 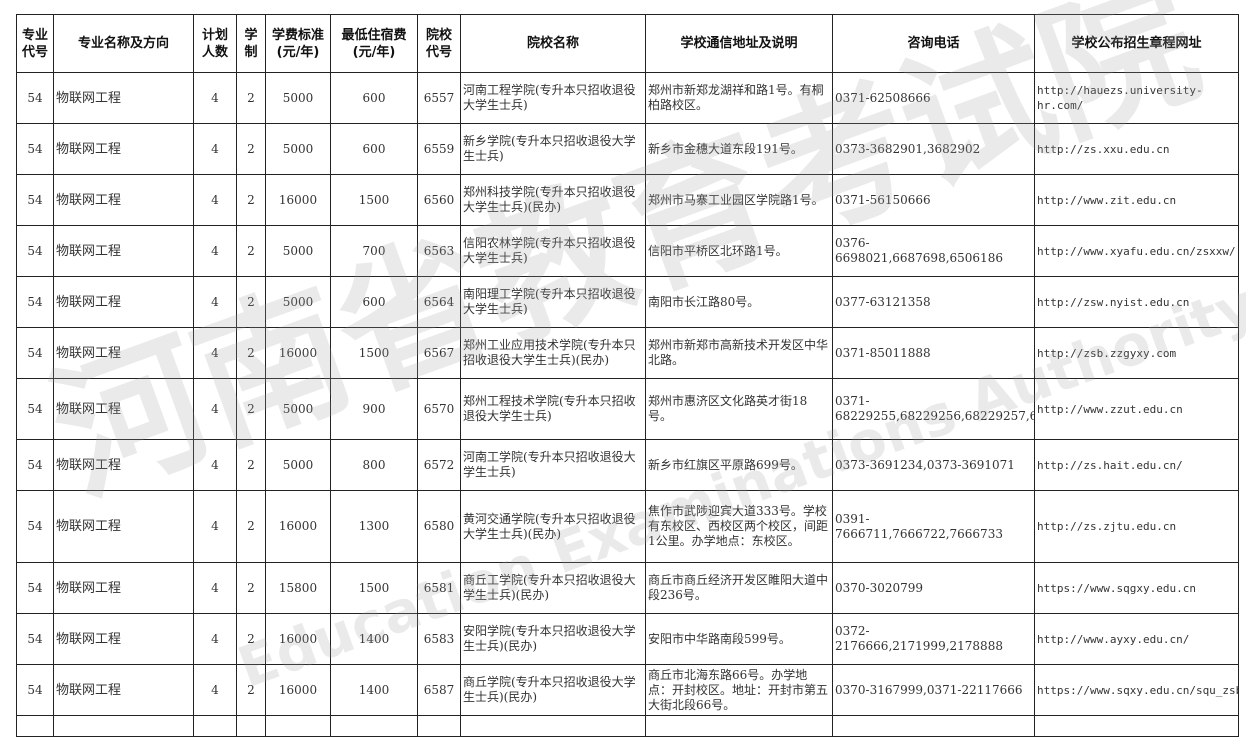 I want to click on address-cell: 南阳市长江路80号。, so click(x=739, y=302).